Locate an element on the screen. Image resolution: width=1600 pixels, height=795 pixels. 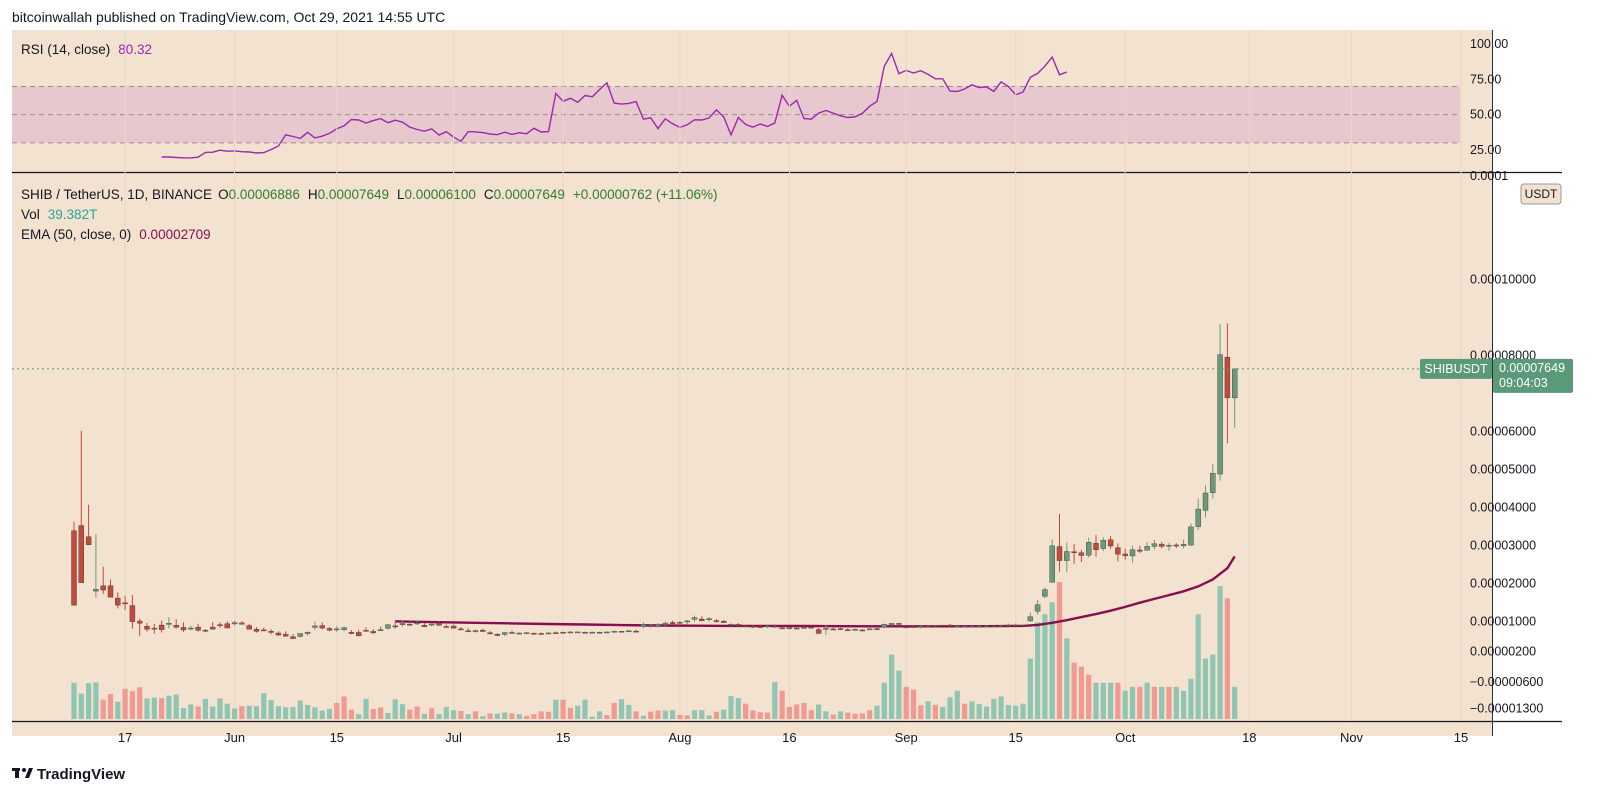
price-tag: SHIBUSDT 0.00007649 09:04:03 is located at coordinates (1496, 375).